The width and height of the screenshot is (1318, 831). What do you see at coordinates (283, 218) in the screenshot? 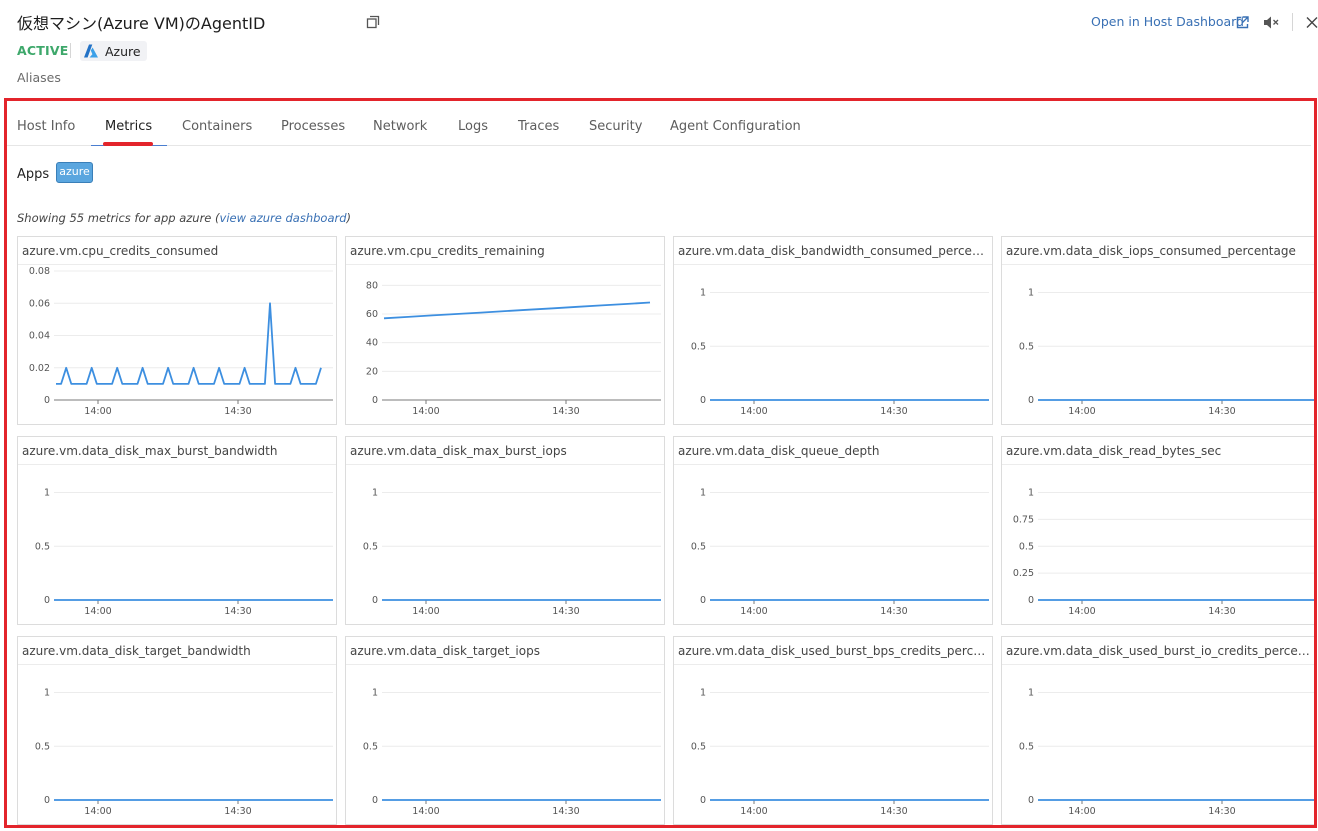
I see `view-azure-dashboard-link: view azure dashboard` at bounding box center [283, 218].